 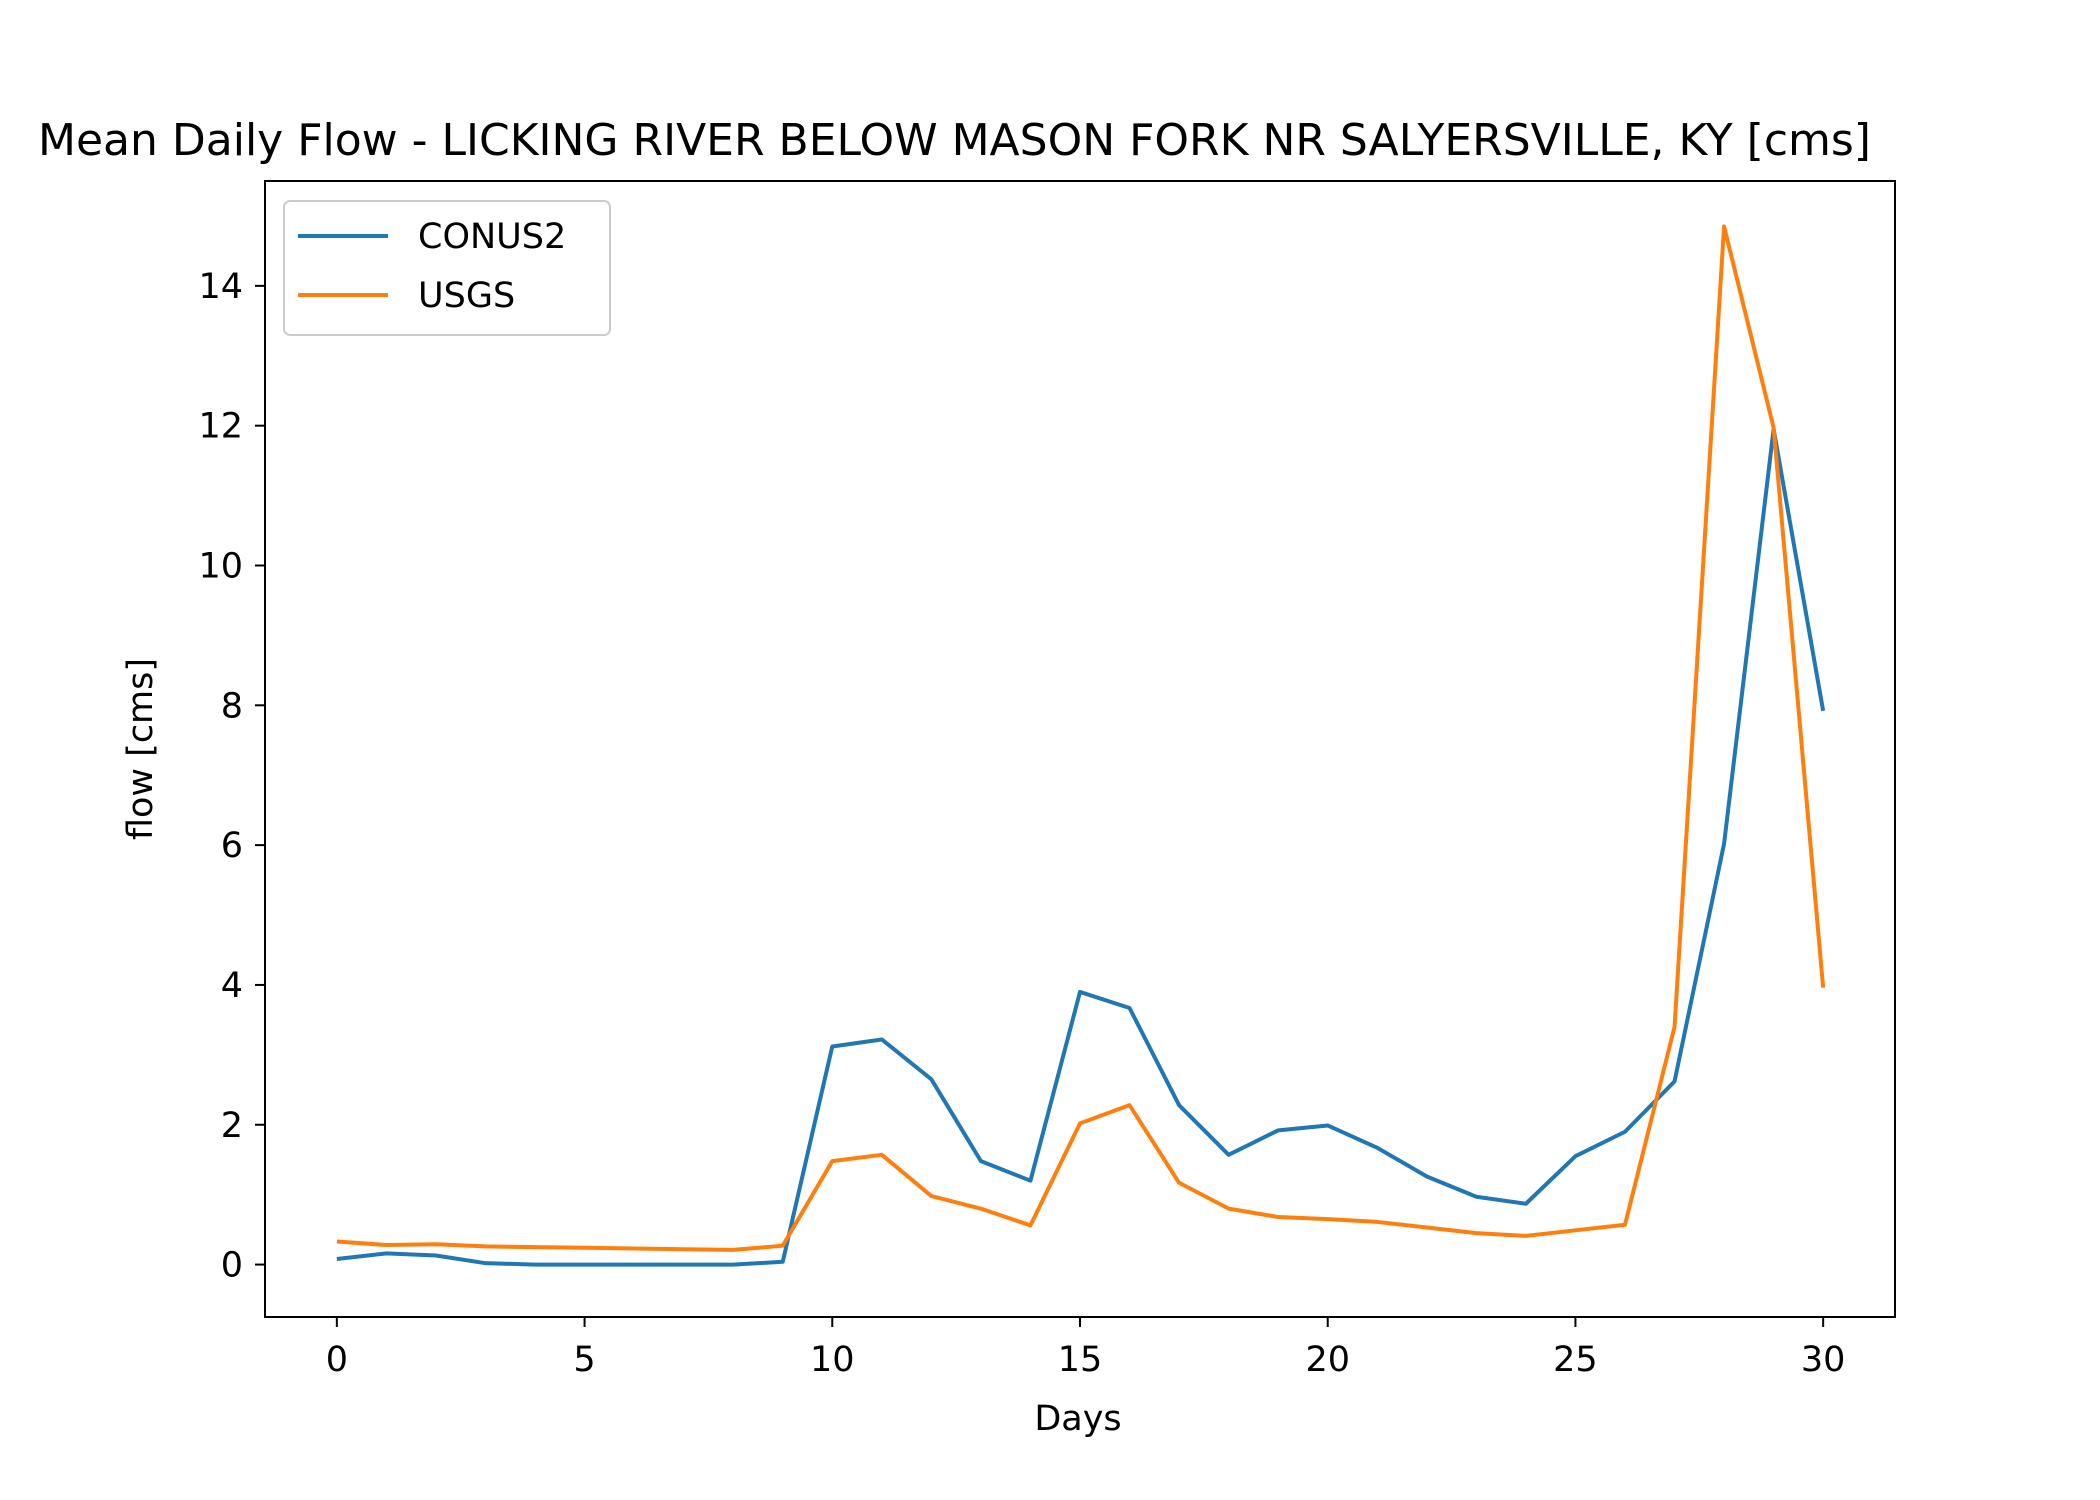 I want to click on x-tick-label: 20, so click(x=1327, y=1360).